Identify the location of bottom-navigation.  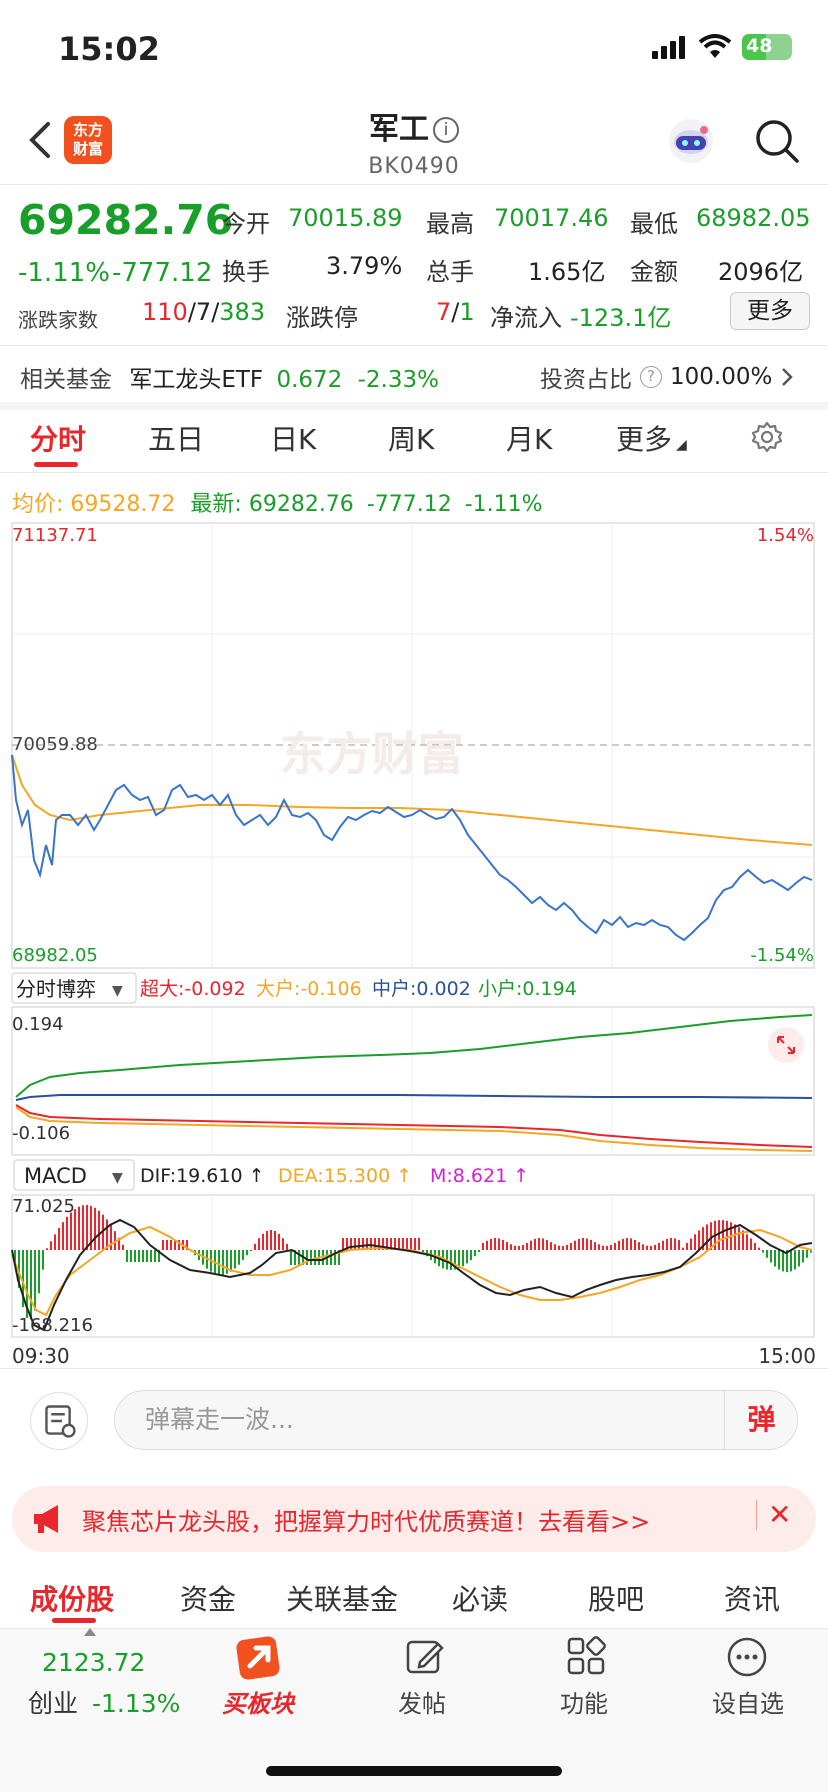
(414, 1710).